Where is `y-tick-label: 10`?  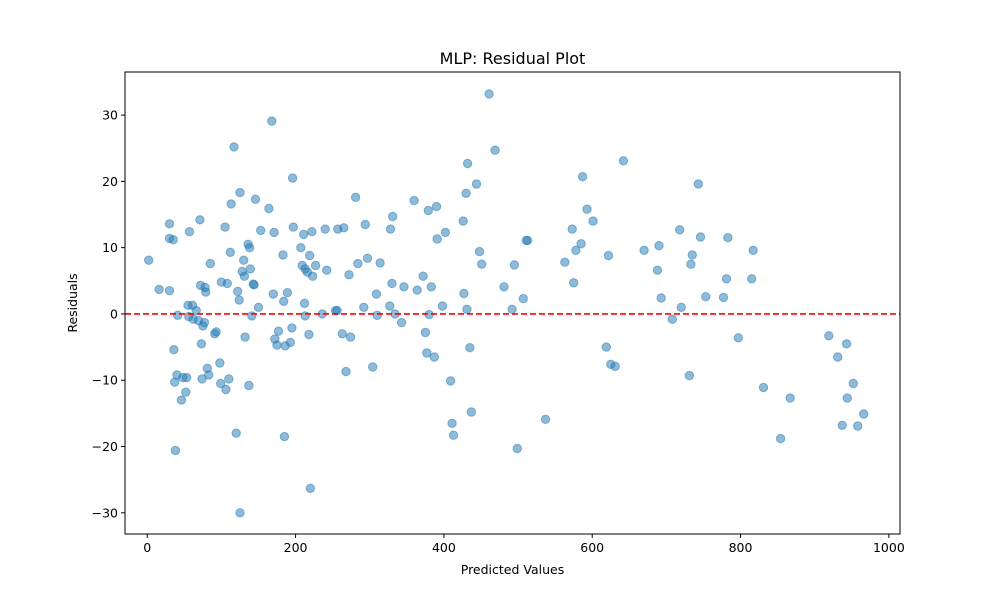
y-tick-label: 10 is located at coordinates (110, 247).